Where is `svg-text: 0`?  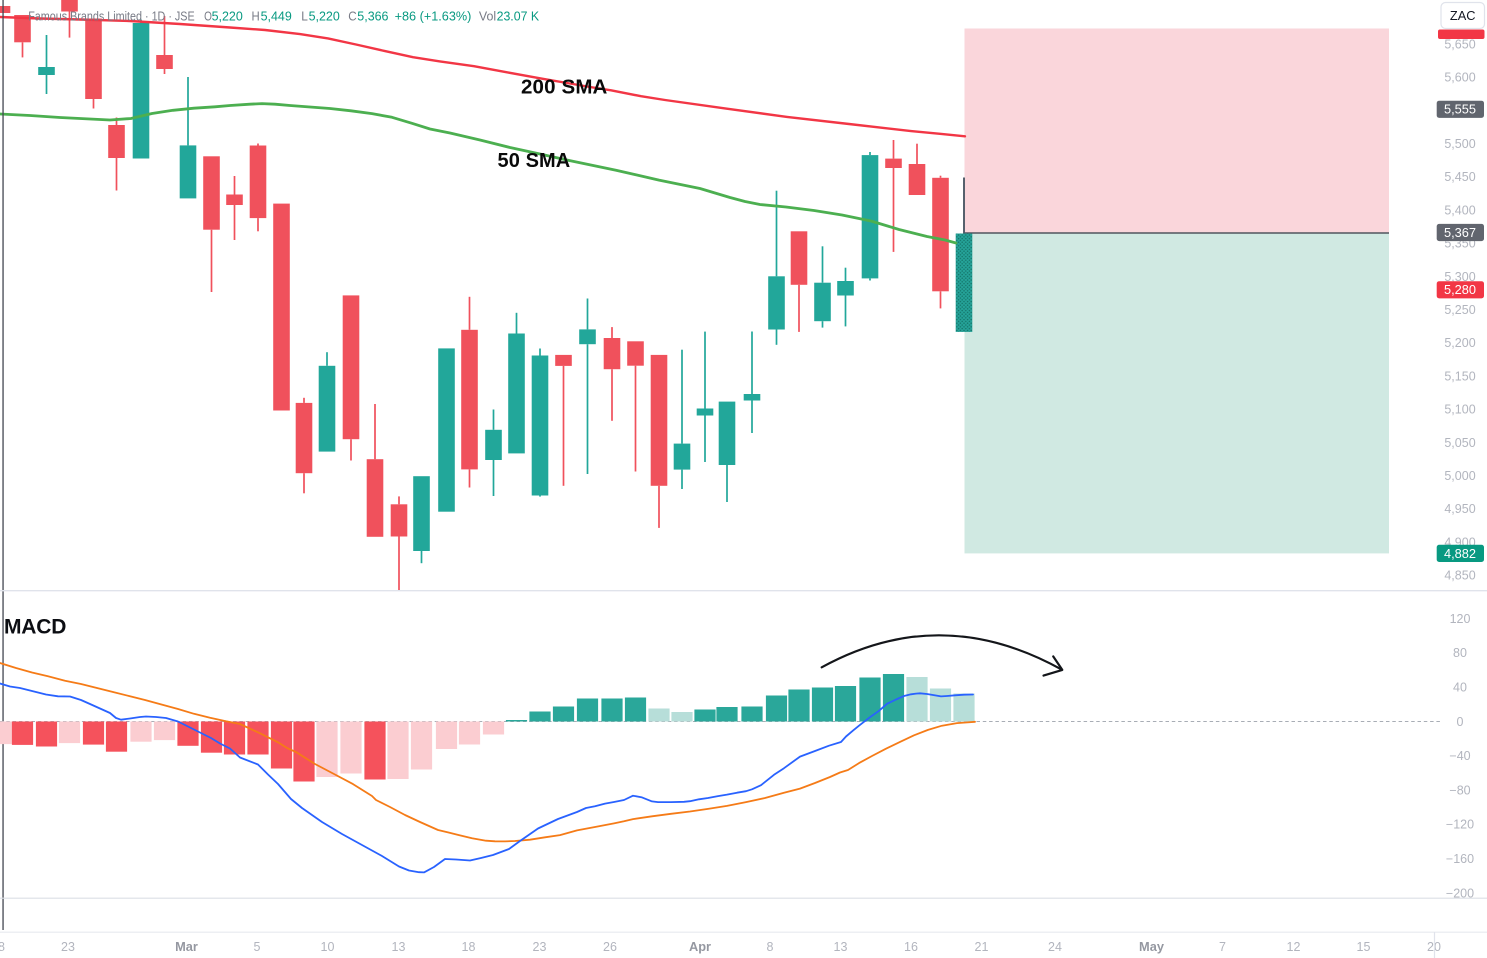
svg-text: 0 is located at coordinates (1460, 722).